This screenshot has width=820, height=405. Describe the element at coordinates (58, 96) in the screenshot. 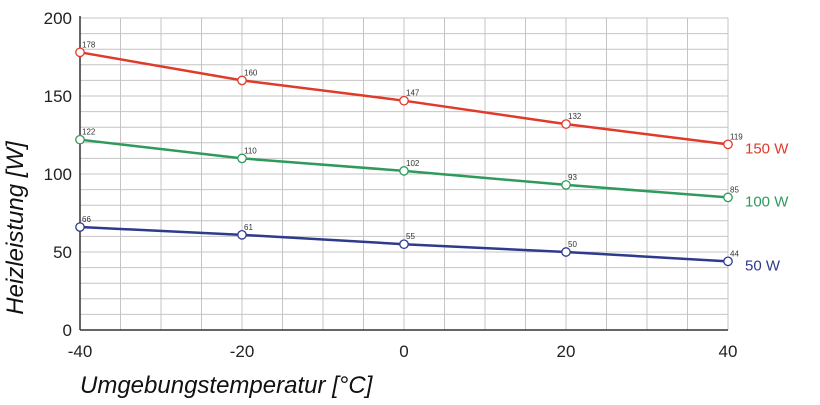

I see `y-tick-label: 150` at that location.